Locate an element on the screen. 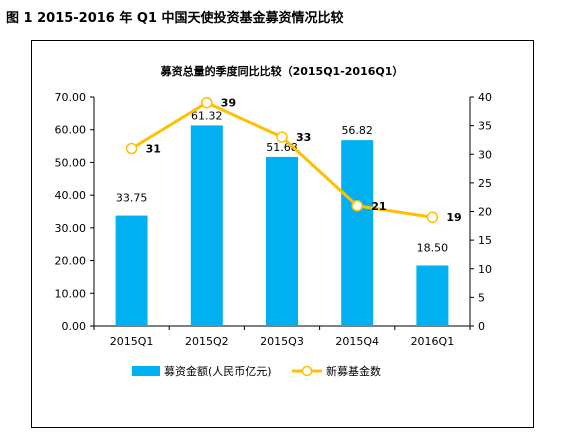 The height and width of the screenshot is (442, 563). legend-swatch-bar is located at coordinates (146, 371).